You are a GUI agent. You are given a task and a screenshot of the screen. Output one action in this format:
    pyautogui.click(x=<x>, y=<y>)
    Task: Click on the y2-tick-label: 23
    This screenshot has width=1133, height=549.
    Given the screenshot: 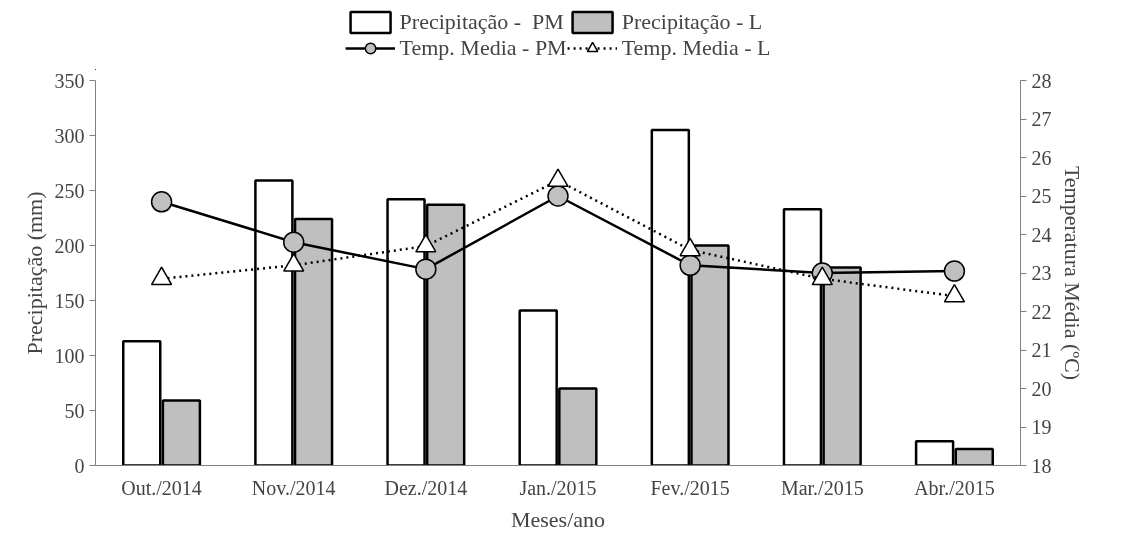 What is the action you would take?
    pyautogui.click(x=1041, y=273)
    